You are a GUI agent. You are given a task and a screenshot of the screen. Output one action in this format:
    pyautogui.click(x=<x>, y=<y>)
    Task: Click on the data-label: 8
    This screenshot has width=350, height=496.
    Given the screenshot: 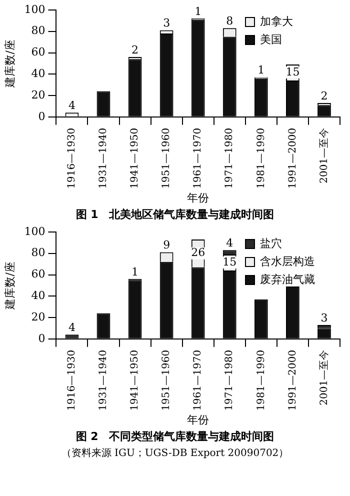 What is the action you would take?
    pyautogui.click(x=230, y=21)
    